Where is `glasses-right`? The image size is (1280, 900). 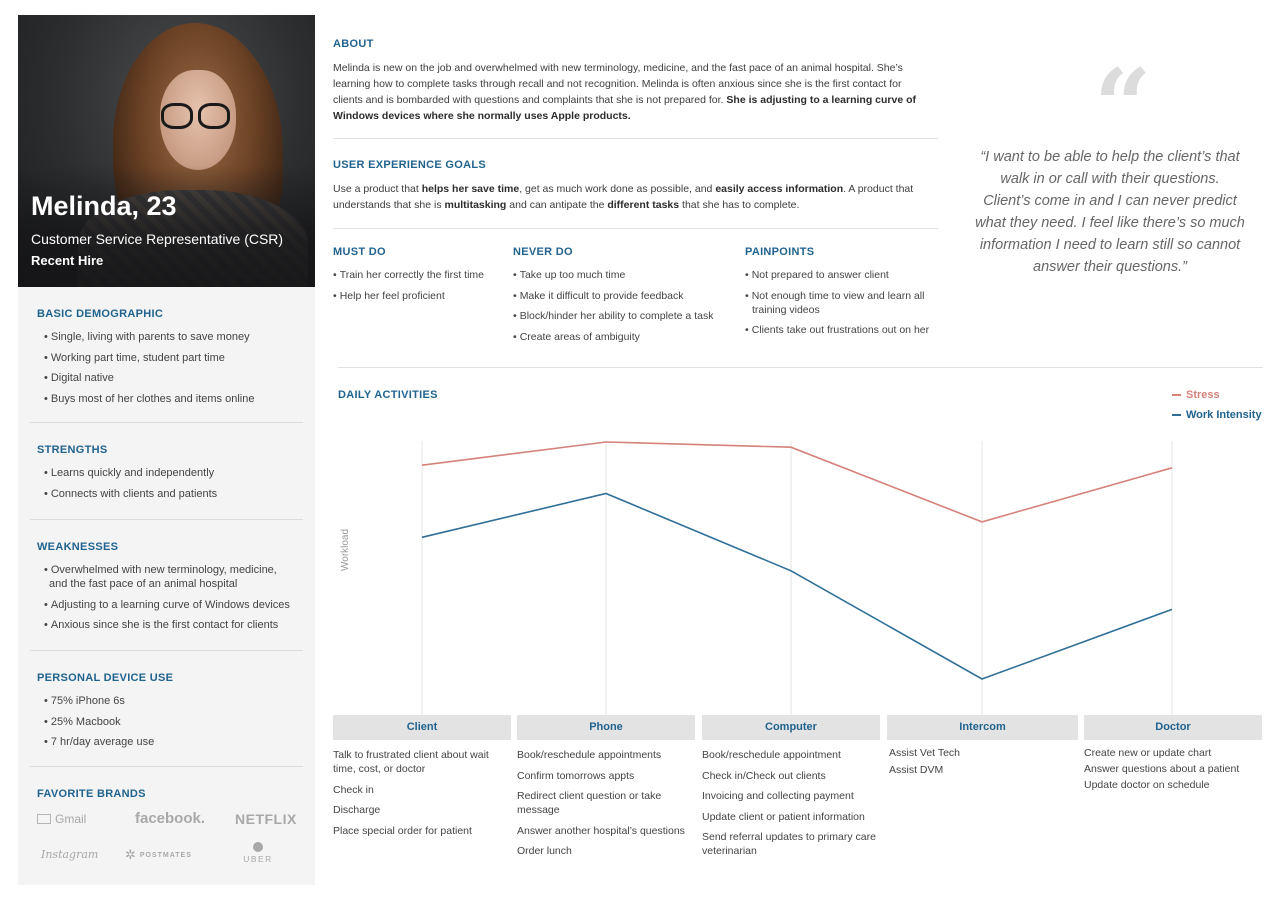
glasses-right is located at coordinates (214, 116).